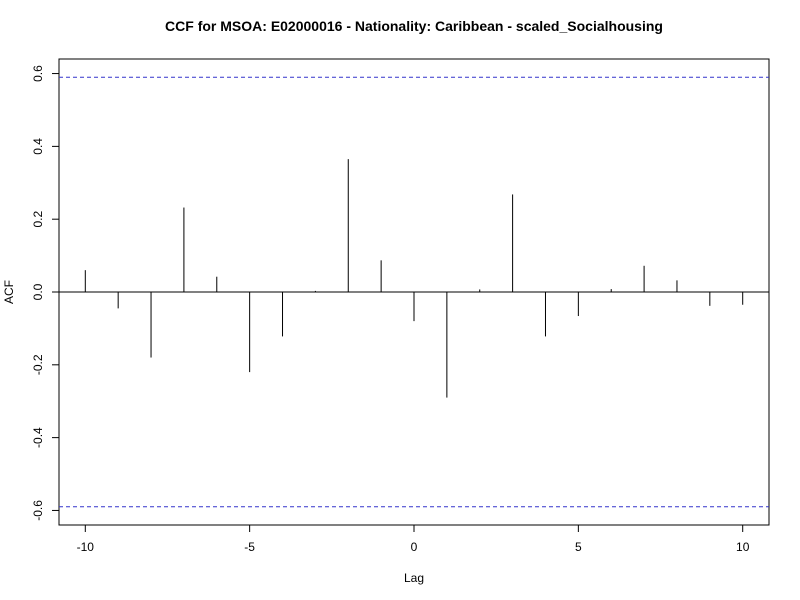  Describe the element at coordinates (414, 547) in the screenshot. I see `x-tick-label: 0` at that location.